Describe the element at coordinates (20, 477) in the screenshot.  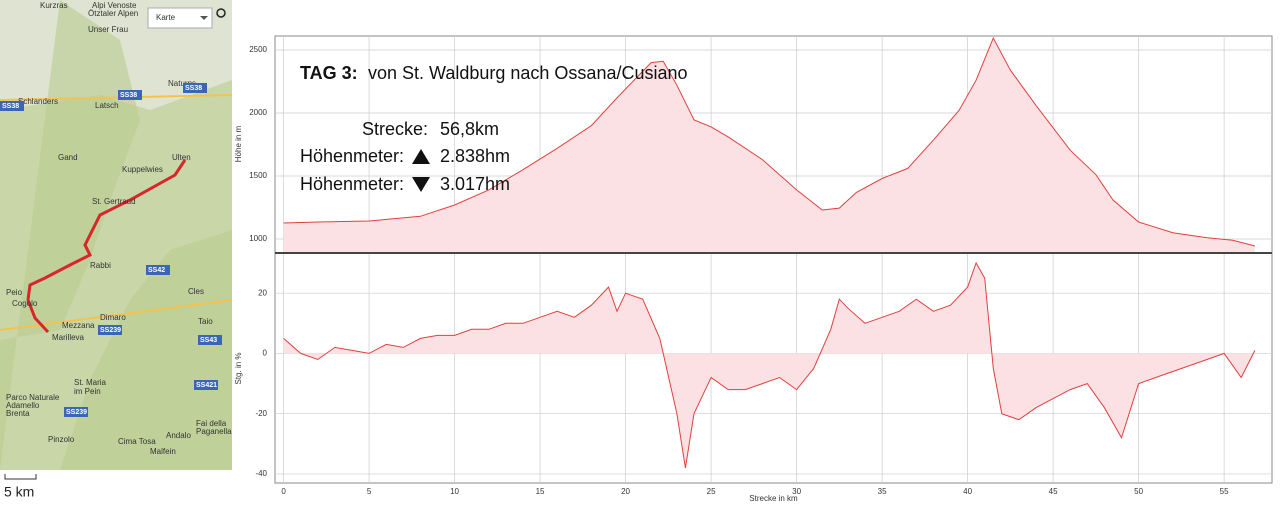
I see `scale-bar` at that location.